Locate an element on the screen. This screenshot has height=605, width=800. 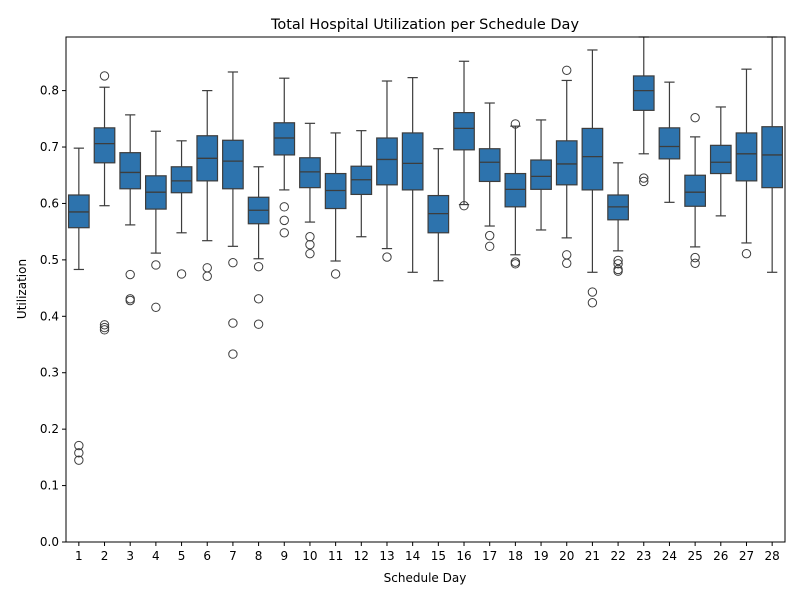
x-tick-label: 4 is located at coordinates (156, 556).